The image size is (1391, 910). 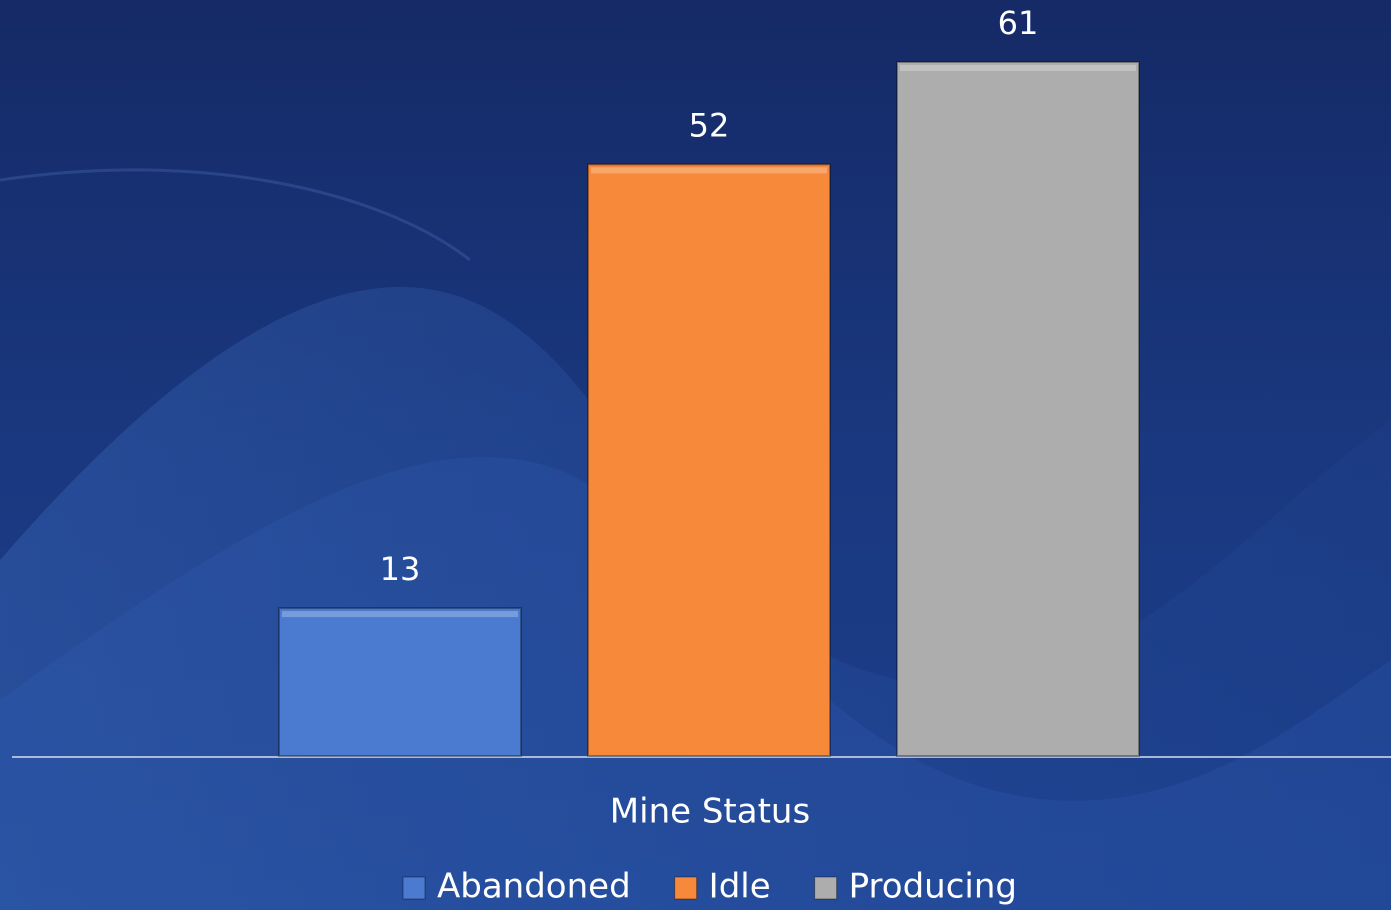 What do you see at coordinates (740, 887) in the screenshot?
I see `legend-label: Idle` at bounding box center [740, 887].